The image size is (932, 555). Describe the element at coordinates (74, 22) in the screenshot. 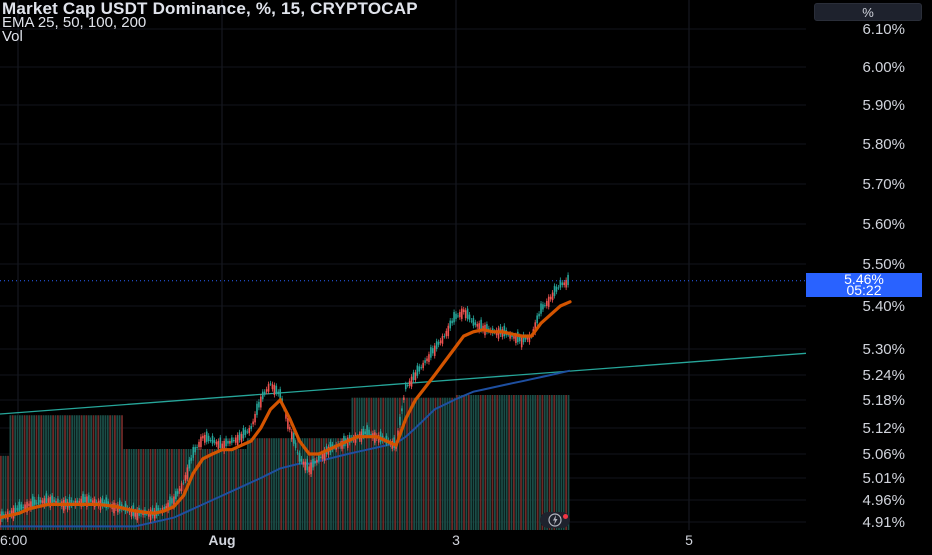

I see `ema-indicator-label: EMA 25, 50, 100, 200` at that location.